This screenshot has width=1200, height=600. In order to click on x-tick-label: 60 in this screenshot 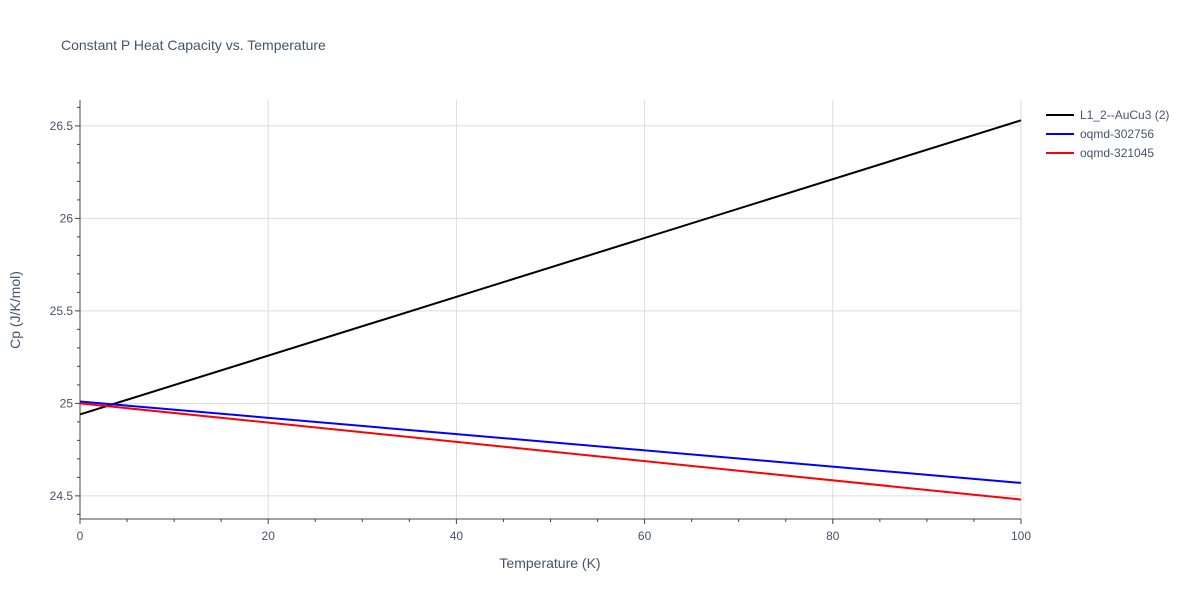, I will do `click(645, 536)`.